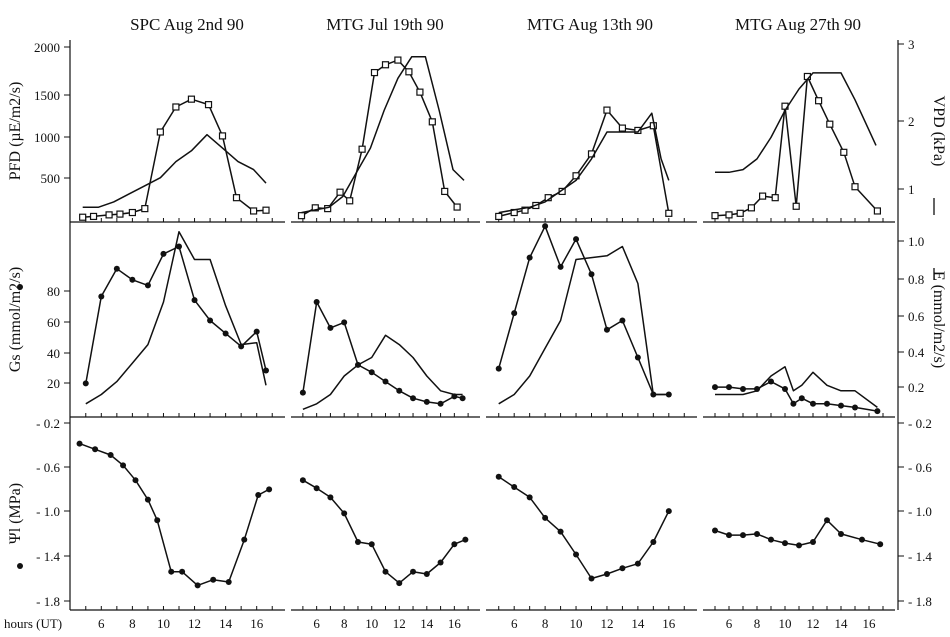  What do you see at coordinates (920, 423) in the screenshot?
I see `right-tick-label: - 0.2` at bounding box center [920, 423].